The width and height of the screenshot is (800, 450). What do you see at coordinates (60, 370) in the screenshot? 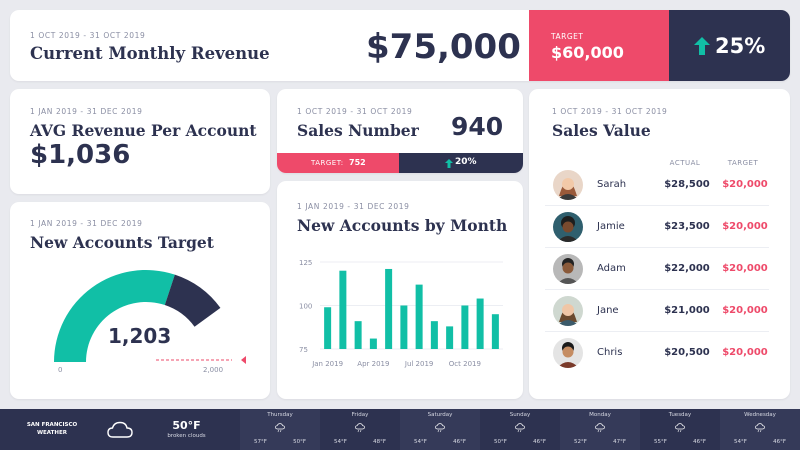
I see `gauge-min-label: 0` at bounding box center [60, 370].